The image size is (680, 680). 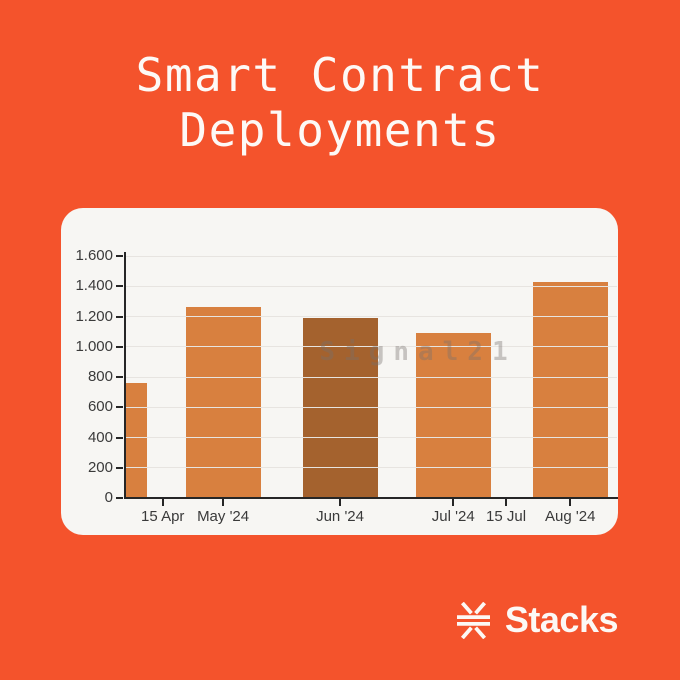 What do you see at coordinates (340, 130) in the screenshot?
I see `page-title-line2: Deployments` at bounding box center [340, 130].